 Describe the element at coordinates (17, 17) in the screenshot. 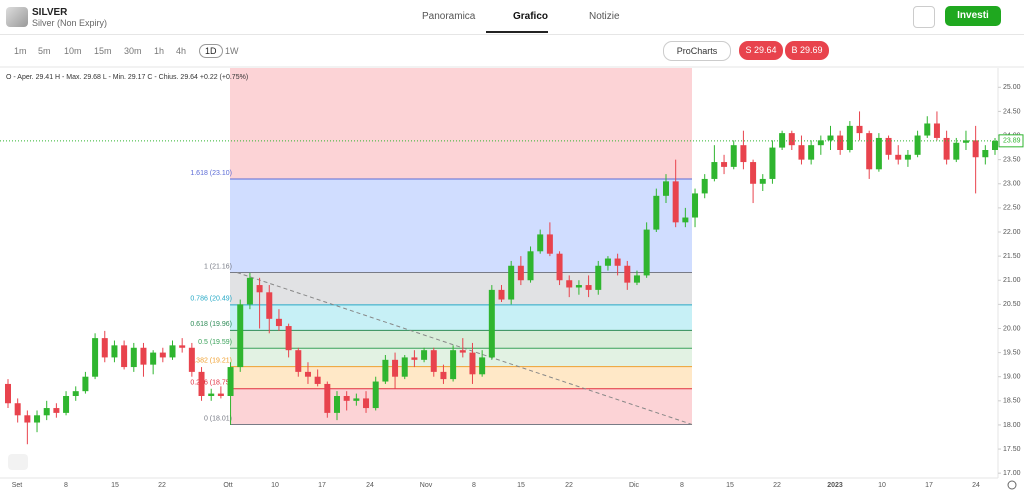

I see `logo` at that location.